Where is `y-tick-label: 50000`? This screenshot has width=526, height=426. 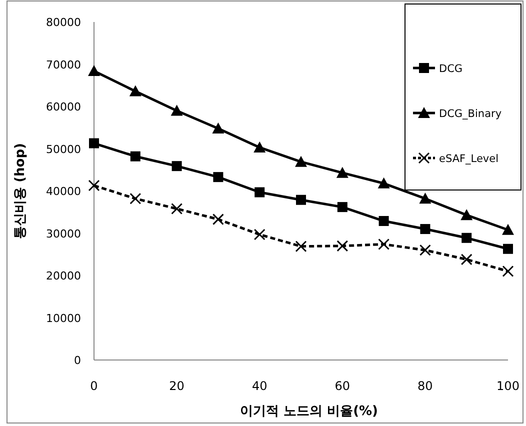 y-tick-label: 50000 is located at coordinates (63, 149).